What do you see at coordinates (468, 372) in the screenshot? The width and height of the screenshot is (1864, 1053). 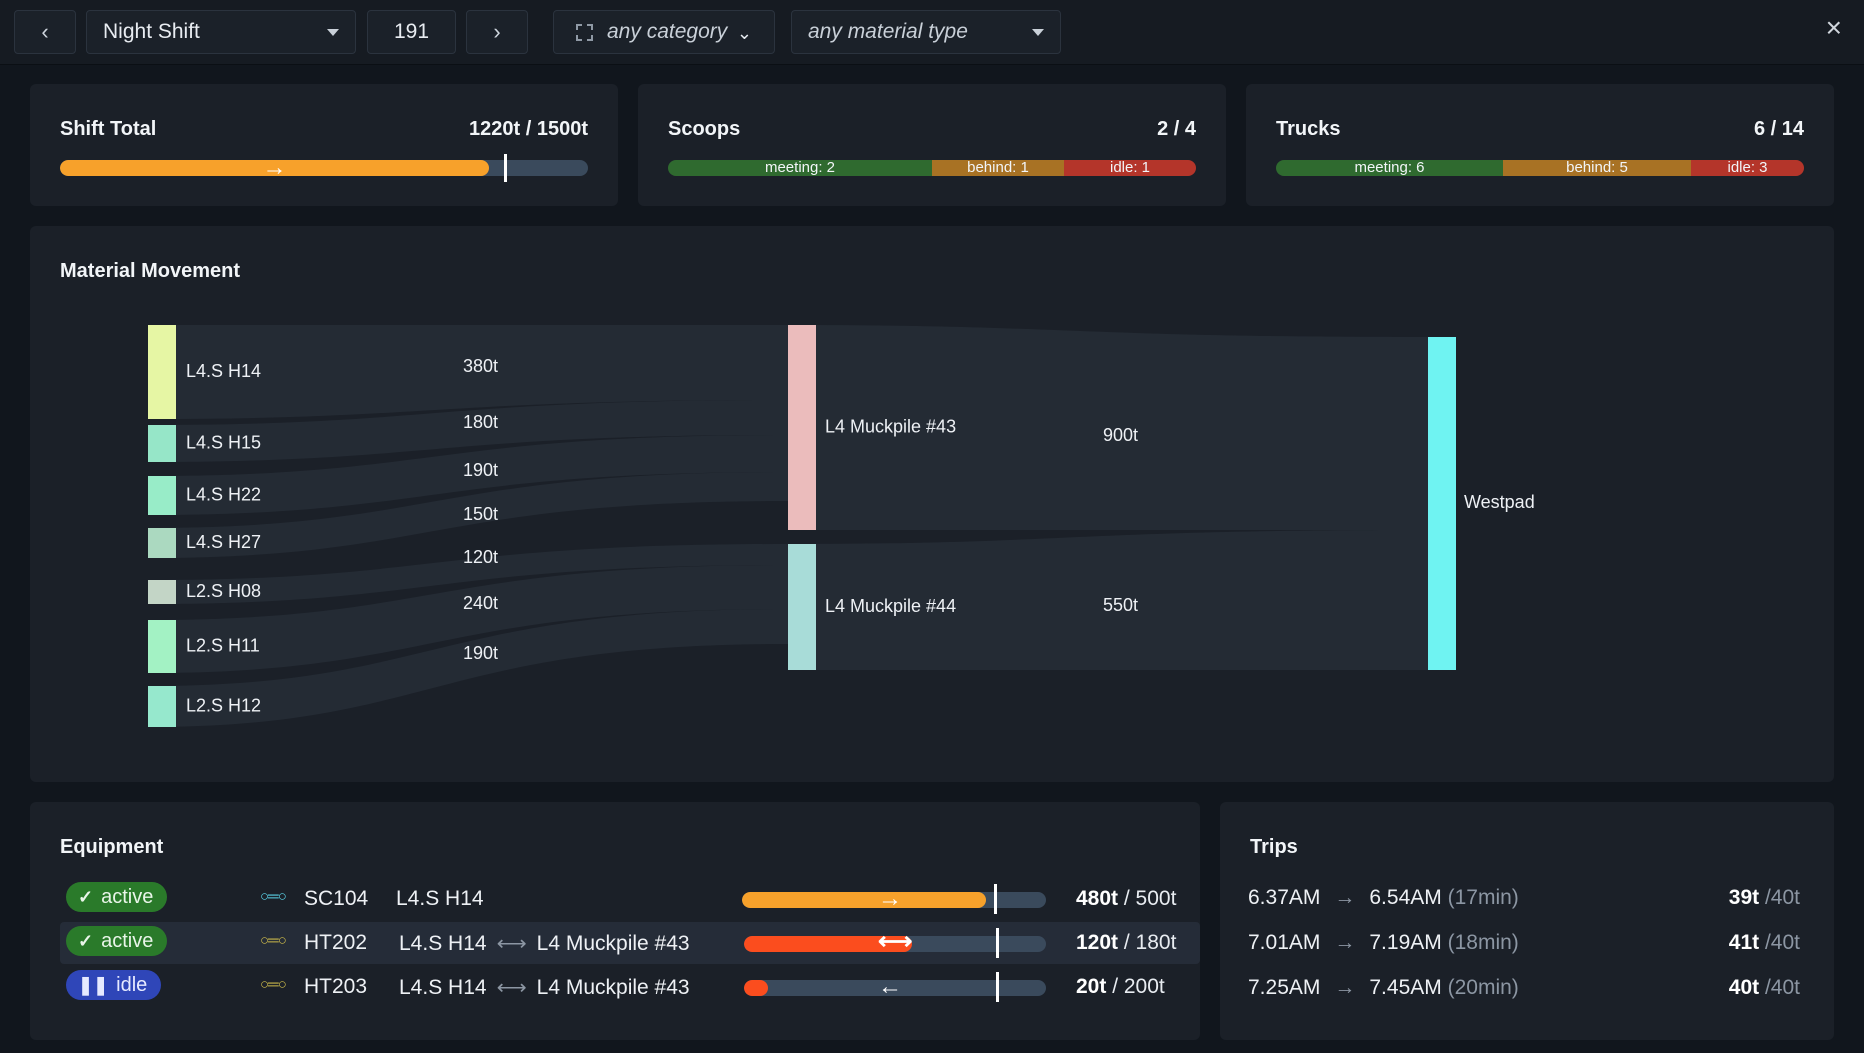 I see `flow-h14-to-mp43` at bounding box center [468, 372].